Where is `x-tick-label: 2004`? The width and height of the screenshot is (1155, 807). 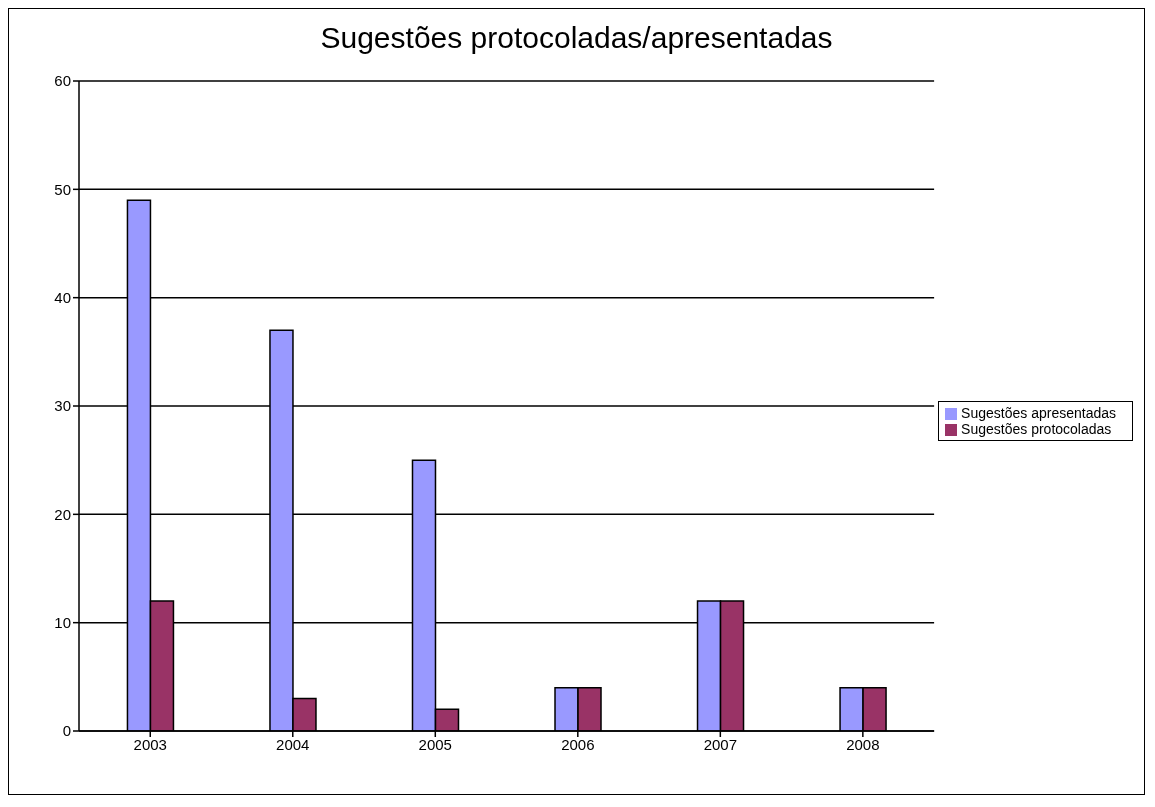
x-tick-label: 2004 is located at coordinates (293, 744).